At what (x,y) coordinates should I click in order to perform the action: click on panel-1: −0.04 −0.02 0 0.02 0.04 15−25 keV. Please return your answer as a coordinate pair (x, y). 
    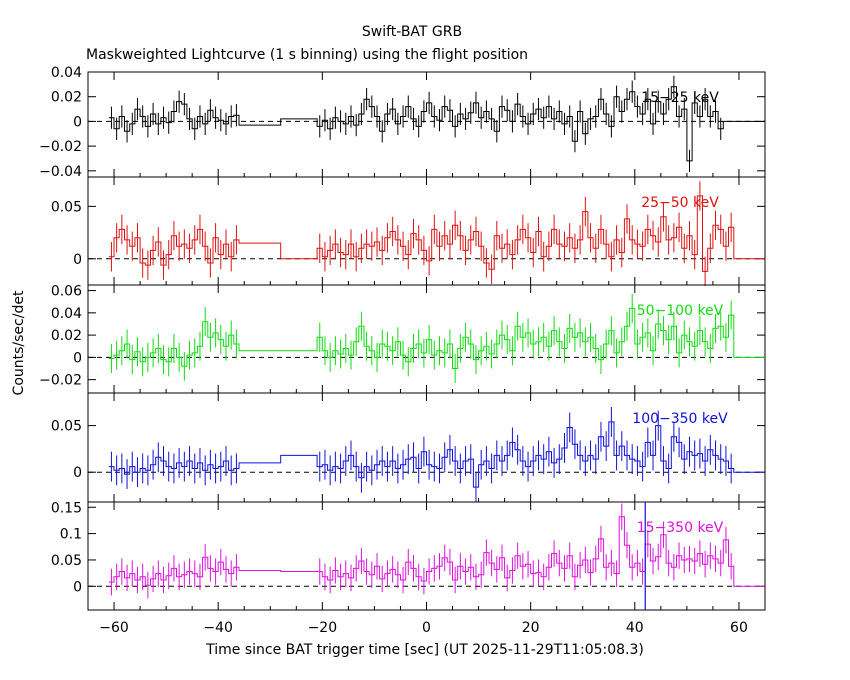
    Looking at the image, I should click on (402, 122).